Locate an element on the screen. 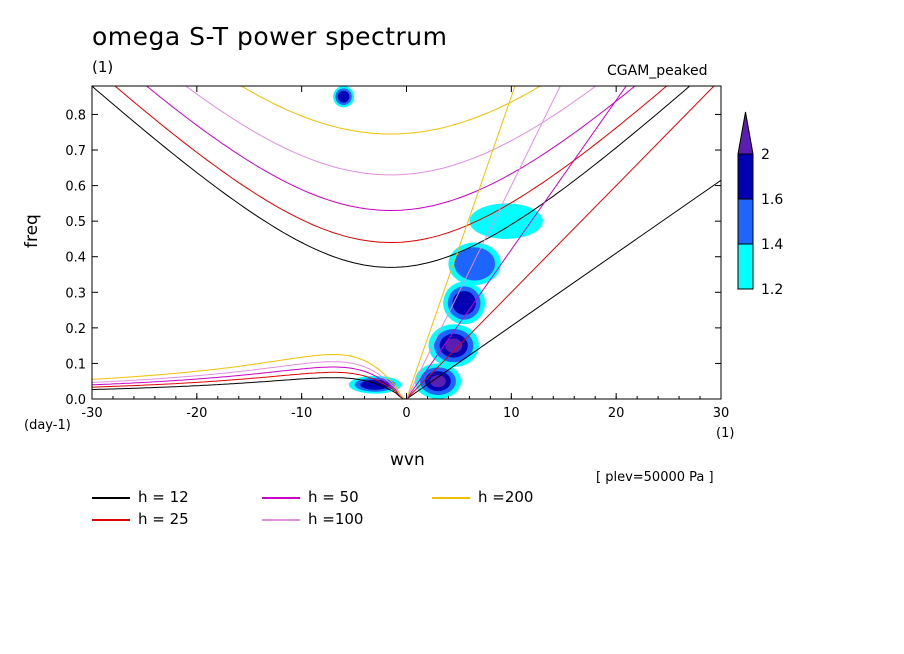 Image resolution: width=904 pixels, height=654 pixels. chart-title: omega S-T power spectrum is located at coordinates (270, 36).